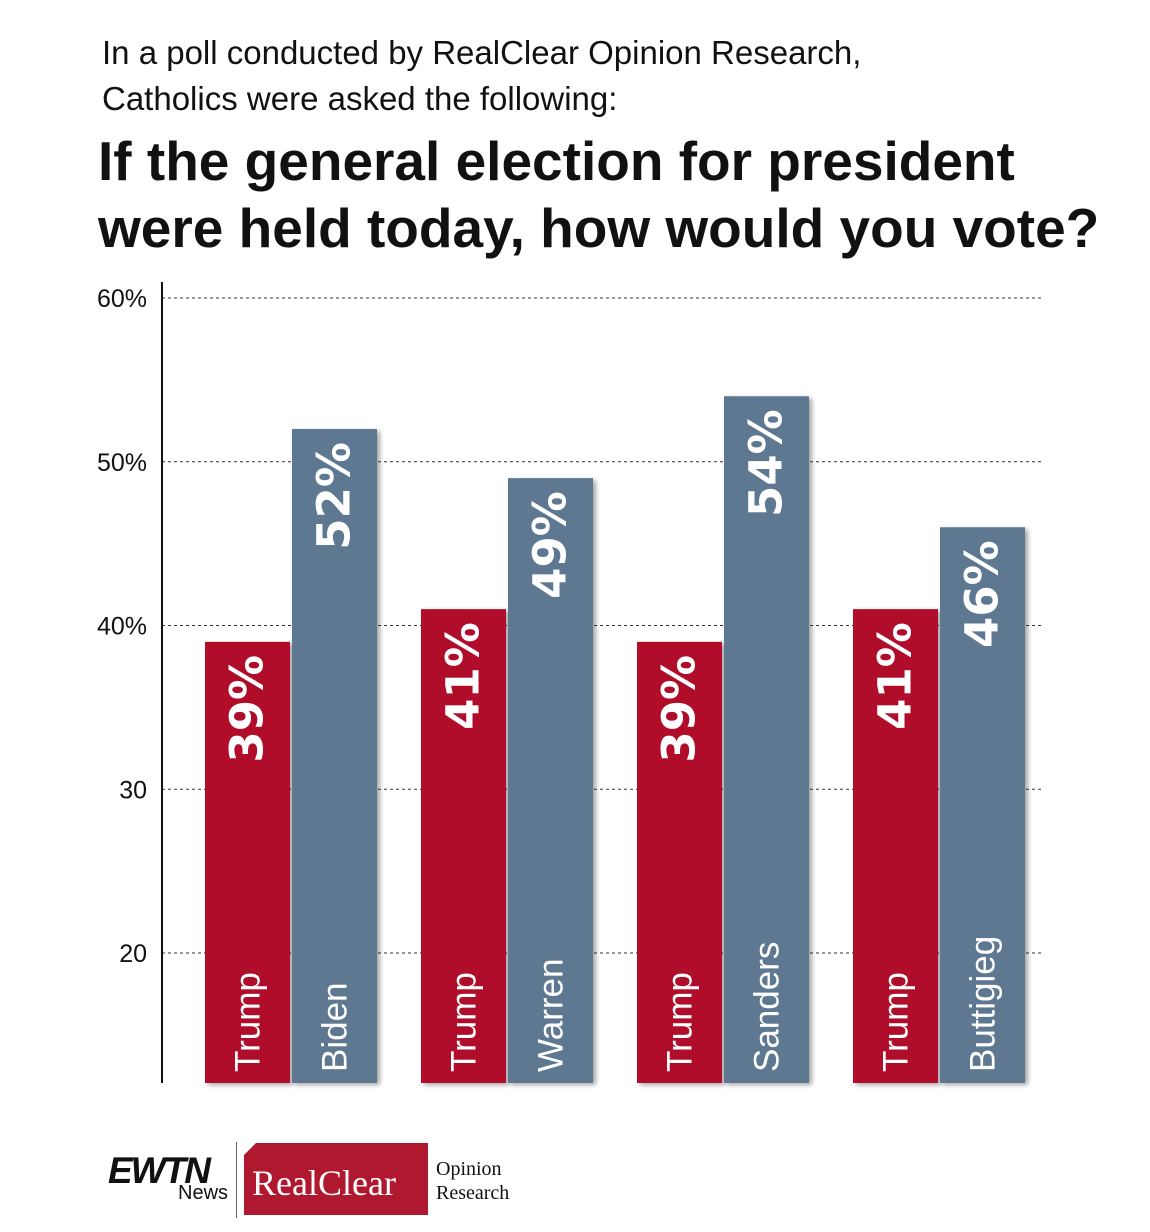 The height and width of the screenshot is (1232, 1150). I want to click on bar-trump-1: 41% Trump, so click(463, 846).